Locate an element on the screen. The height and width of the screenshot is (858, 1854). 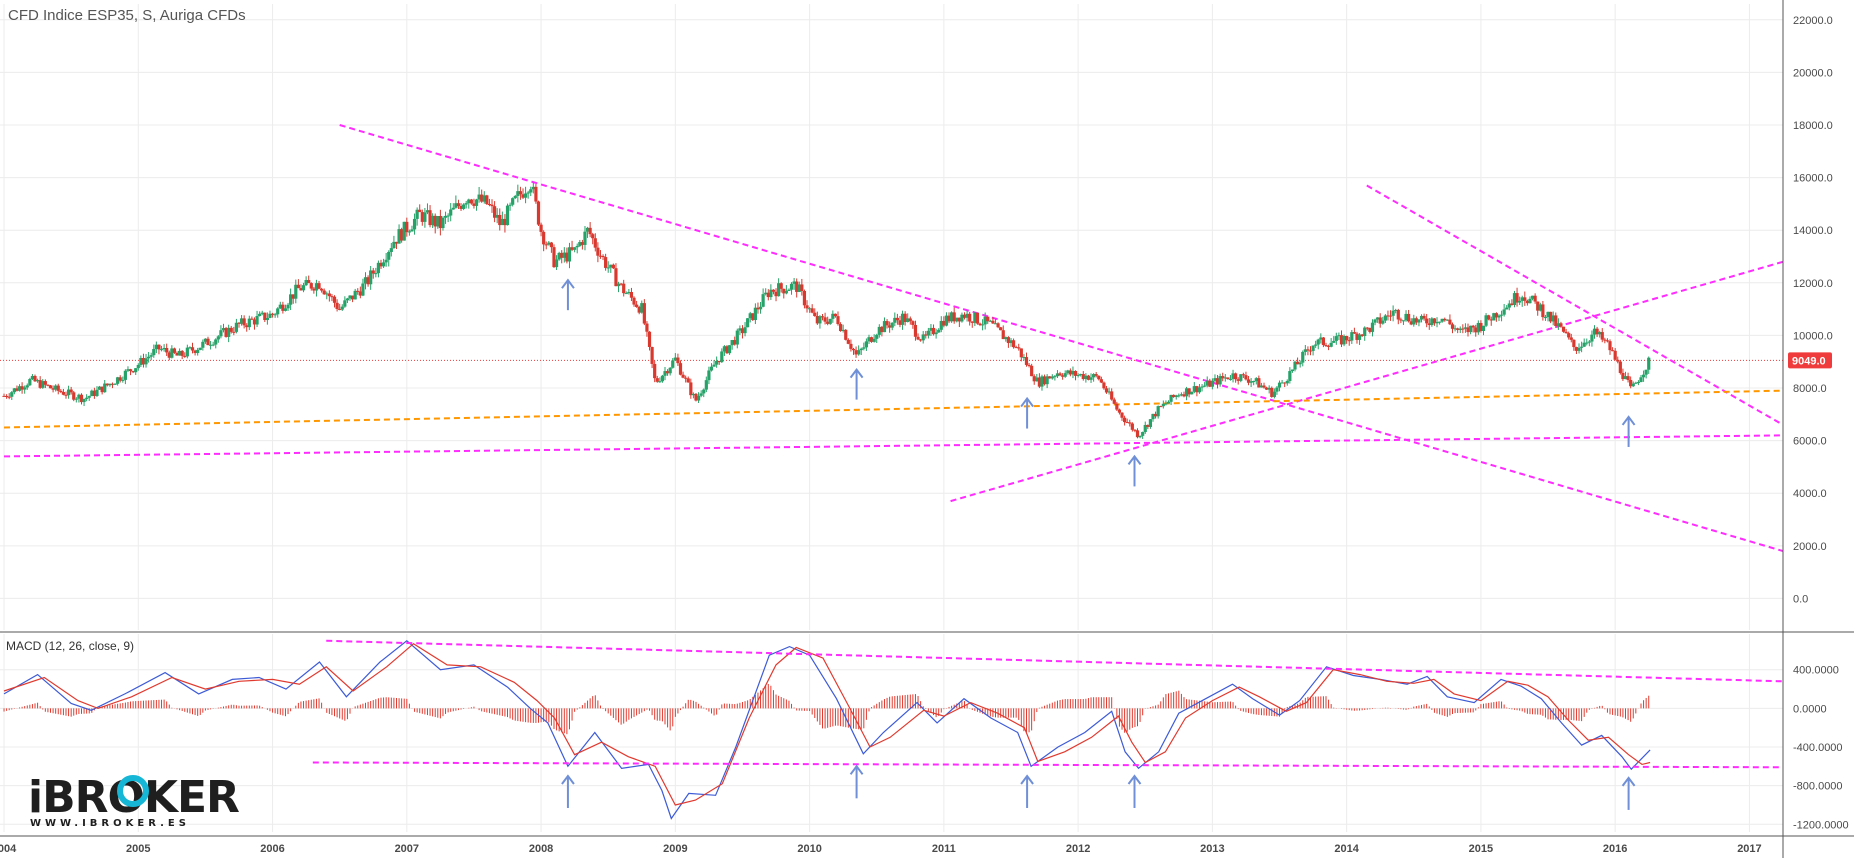
x-tick-label: 2015 is located at coordinates (1481, 849).